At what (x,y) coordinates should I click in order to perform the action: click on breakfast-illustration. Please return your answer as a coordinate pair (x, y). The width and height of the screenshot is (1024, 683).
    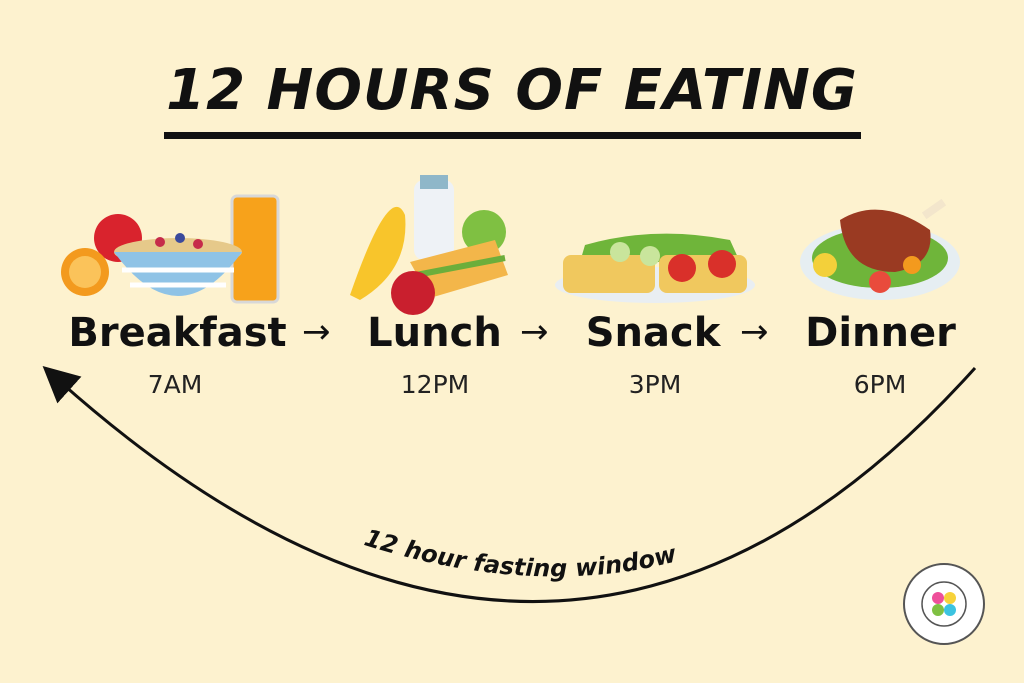
    Looking at the image, I should click on (170, 249).